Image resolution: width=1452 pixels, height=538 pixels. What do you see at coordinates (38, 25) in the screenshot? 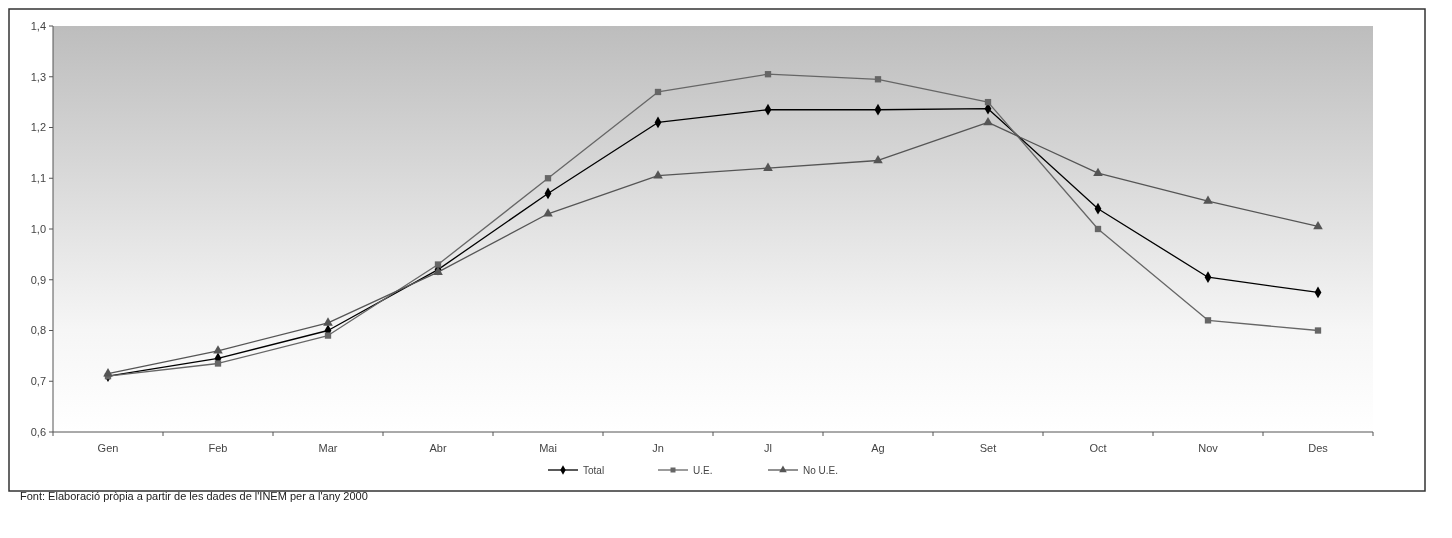
I see `y-tick-label: 1,4` at bounding box center [38, 25].